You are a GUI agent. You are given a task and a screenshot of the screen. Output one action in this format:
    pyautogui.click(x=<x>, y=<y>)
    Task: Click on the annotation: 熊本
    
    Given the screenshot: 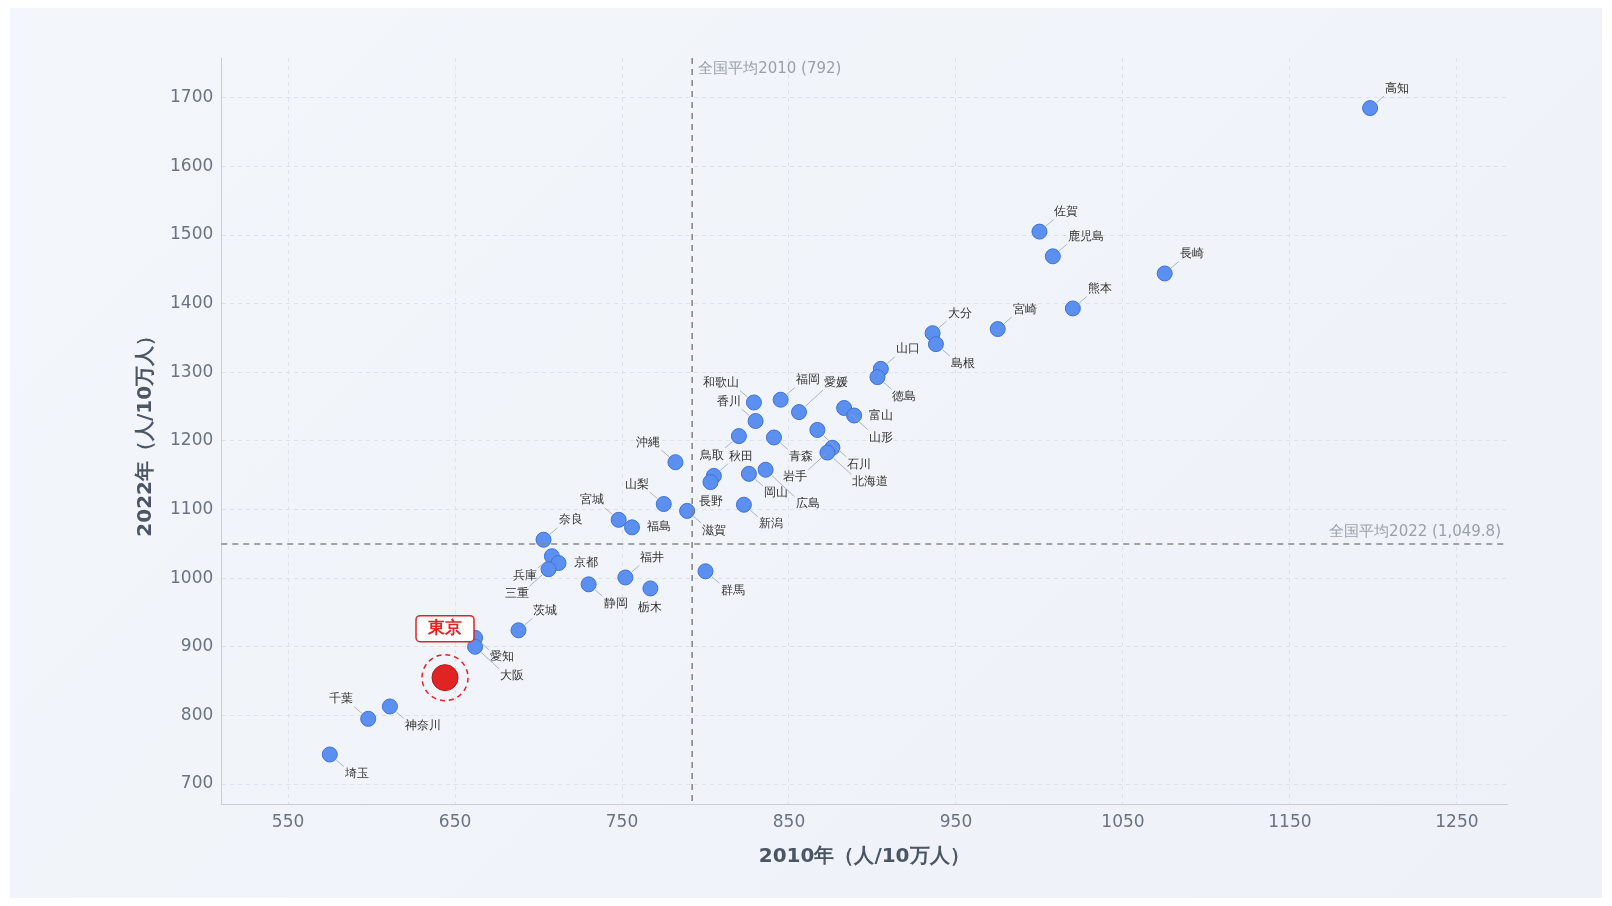 What is the action you would take?
    pyautogui.click(x=1099, y=288)
    